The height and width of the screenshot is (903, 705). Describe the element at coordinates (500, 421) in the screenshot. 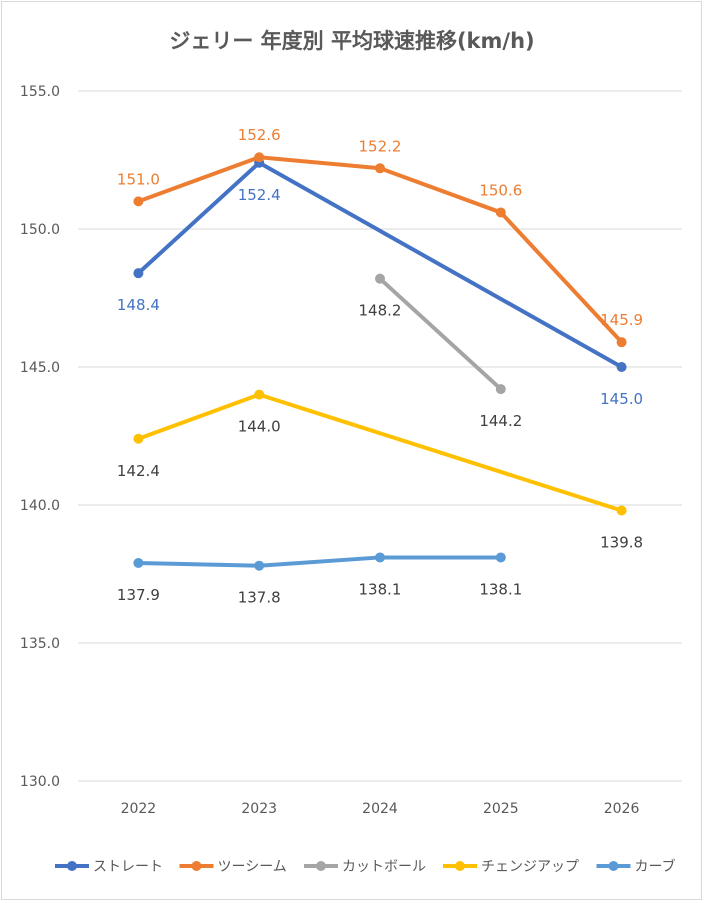

I see `data-label: 144.2` at that location.